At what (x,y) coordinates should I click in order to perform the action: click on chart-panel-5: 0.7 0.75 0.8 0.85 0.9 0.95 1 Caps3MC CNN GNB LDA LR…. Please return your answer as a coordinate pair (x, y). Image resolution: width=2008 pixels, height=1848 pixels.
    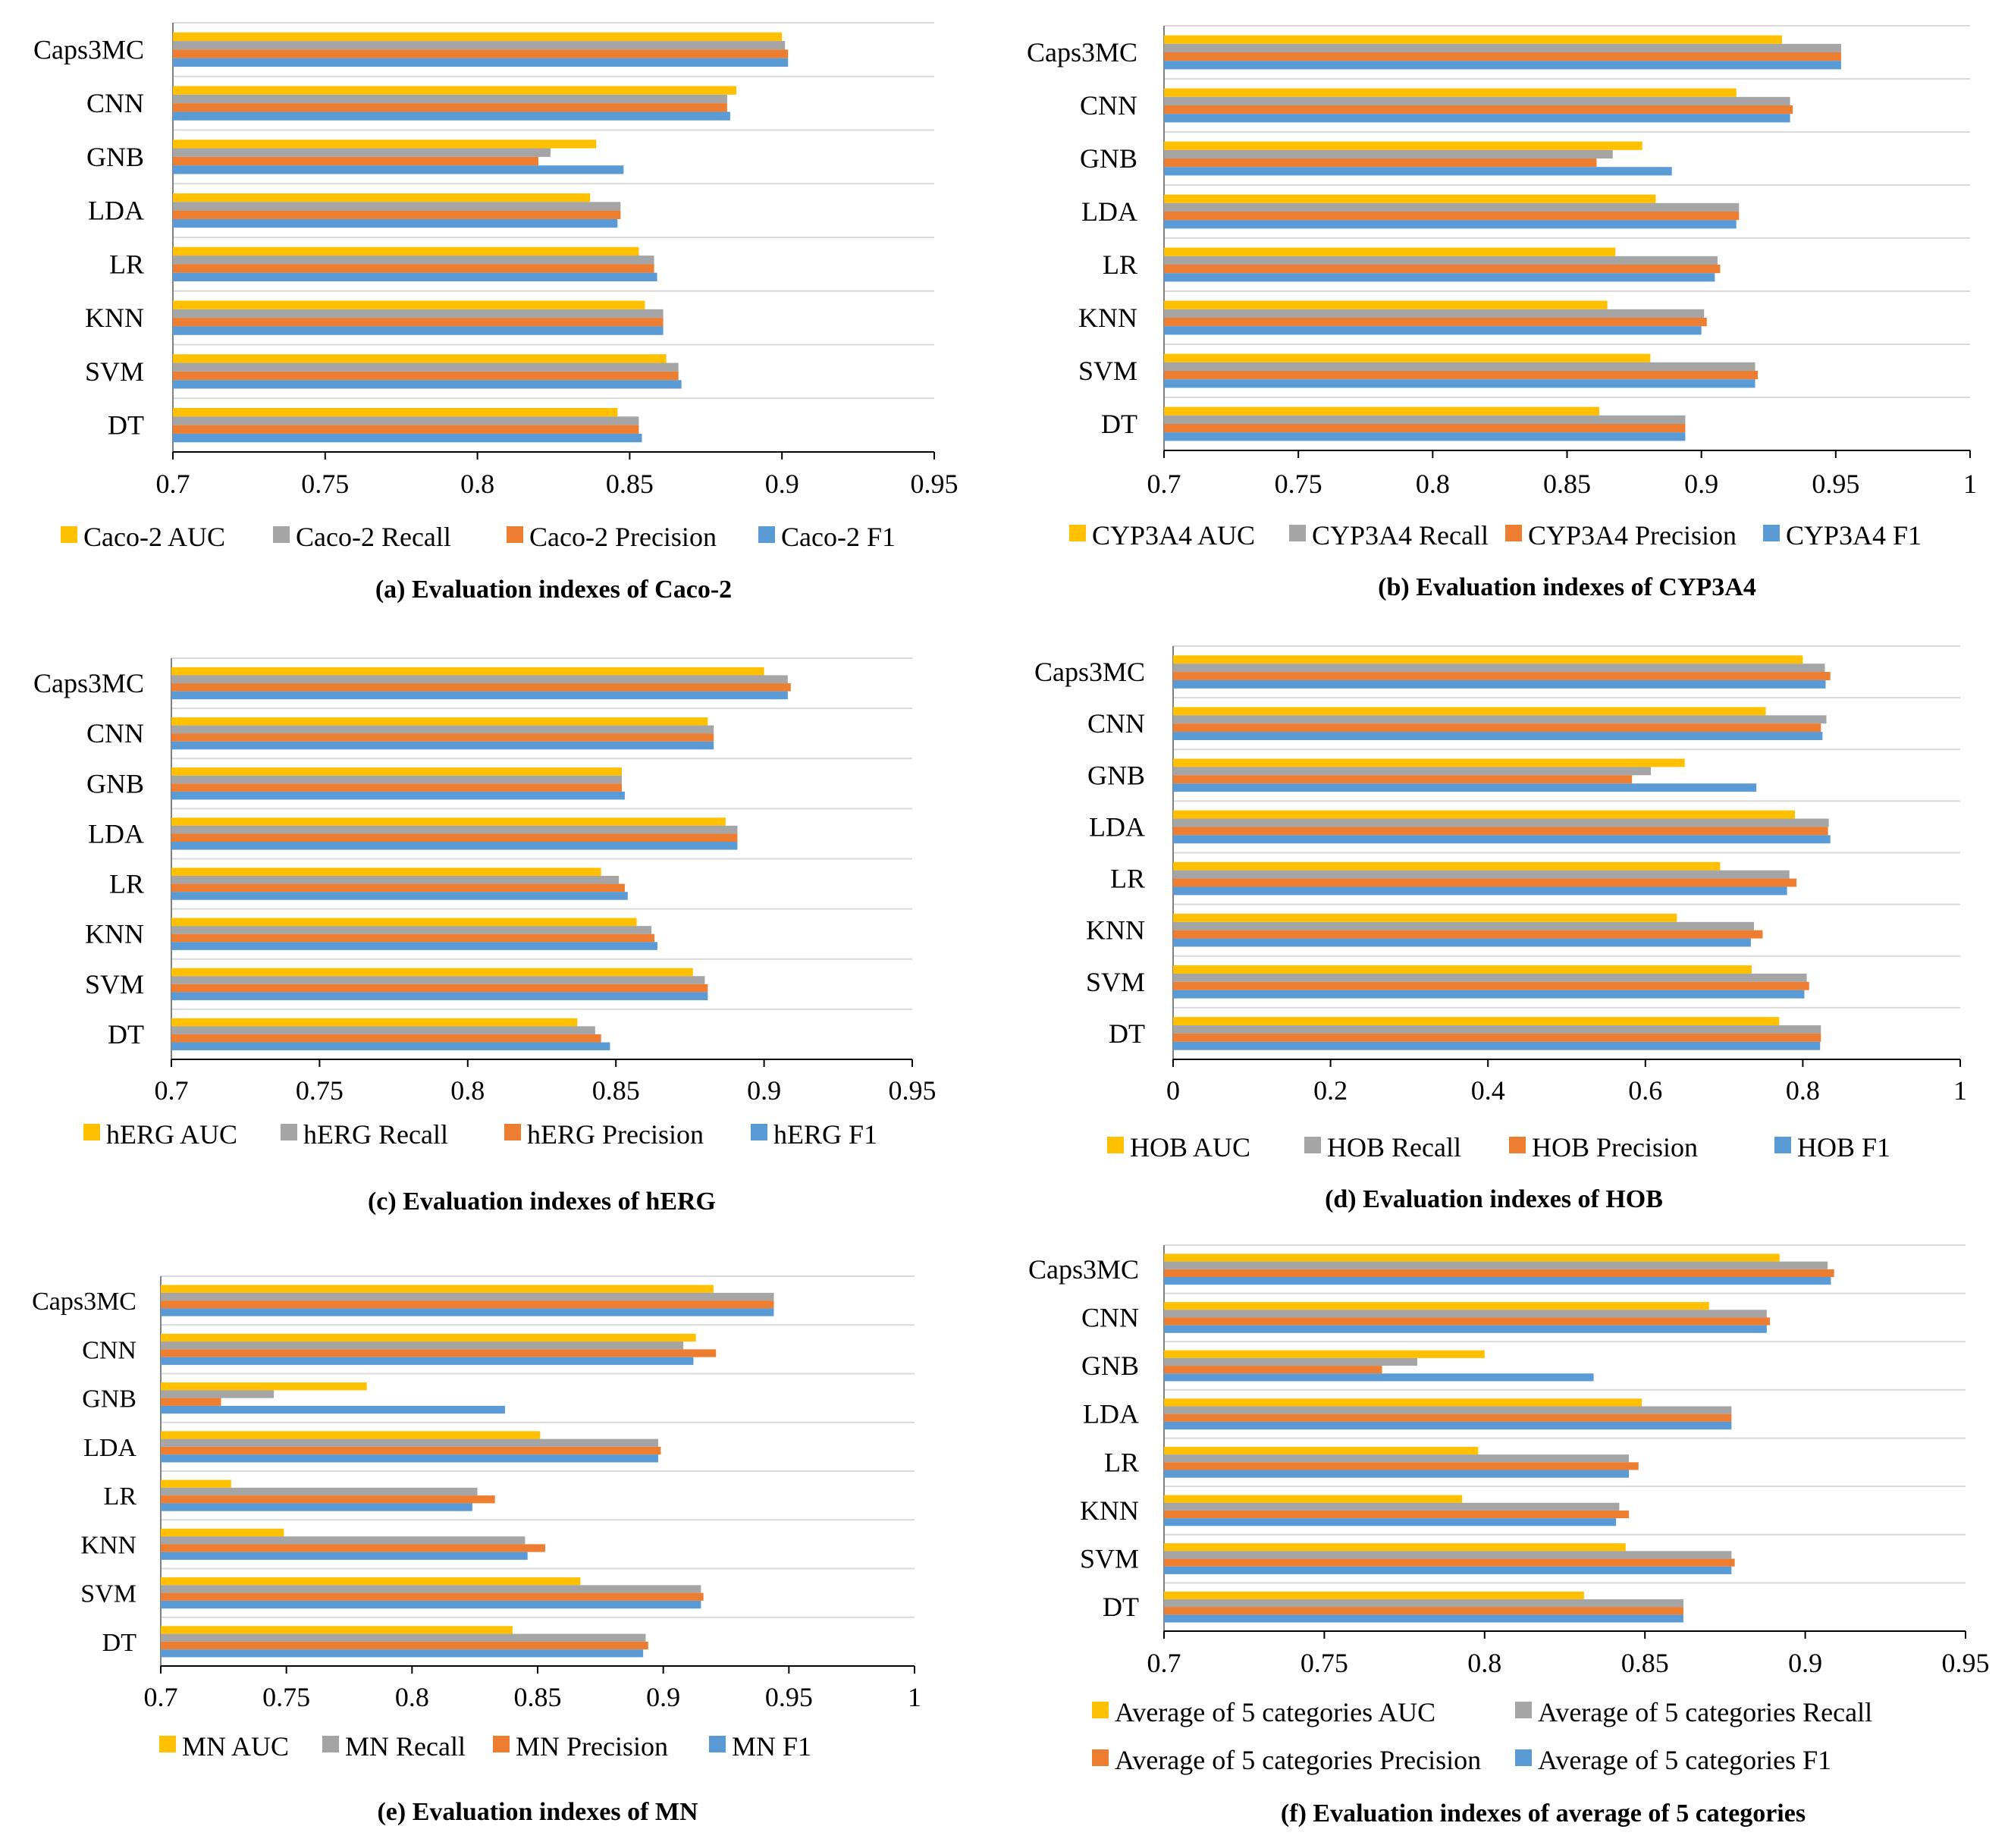
    Looking at the image, I should click on (476, 1550).